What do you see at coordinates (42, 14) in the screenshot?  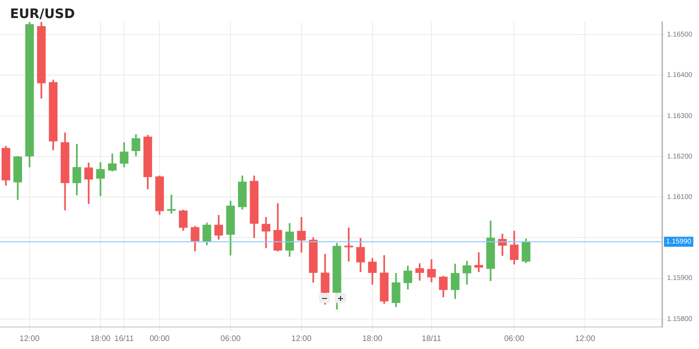 I see `chart-title: EUR/USD` at bounding box center [42, 14].